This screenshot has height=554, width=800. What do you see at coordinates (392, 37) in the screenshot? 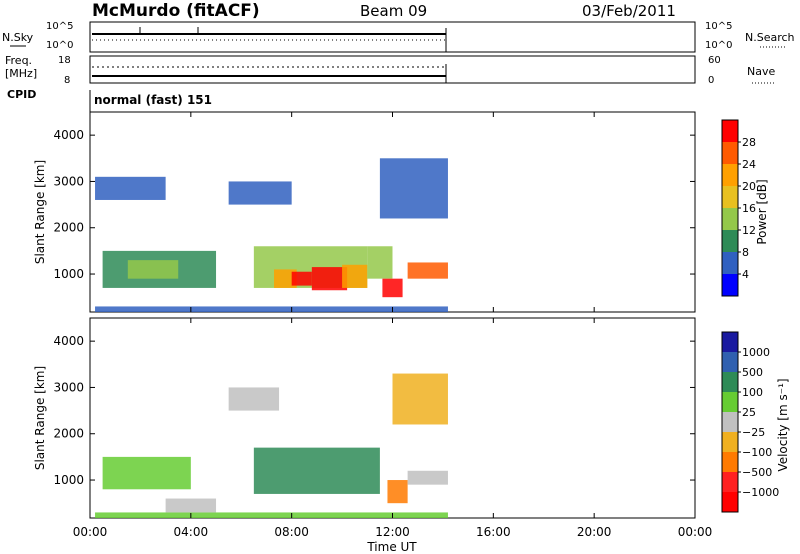
I see `nsky-panel` at bounding box center [392, 37].